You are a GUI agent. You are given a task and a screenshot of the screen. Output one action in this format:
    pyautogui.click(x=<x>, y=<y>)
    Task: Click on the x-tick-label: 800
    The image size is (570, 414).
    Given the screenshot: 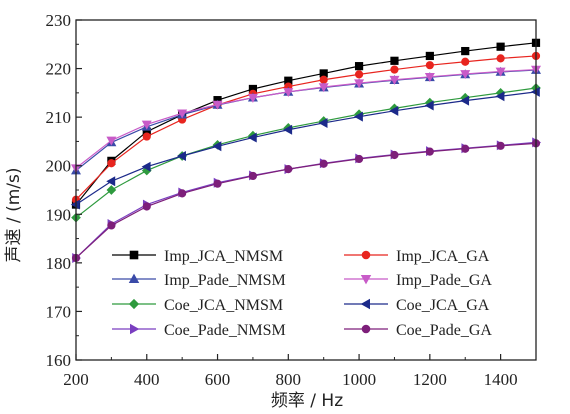 What is the action you would take?
    pyautogui.click(x=289, y=379)
    